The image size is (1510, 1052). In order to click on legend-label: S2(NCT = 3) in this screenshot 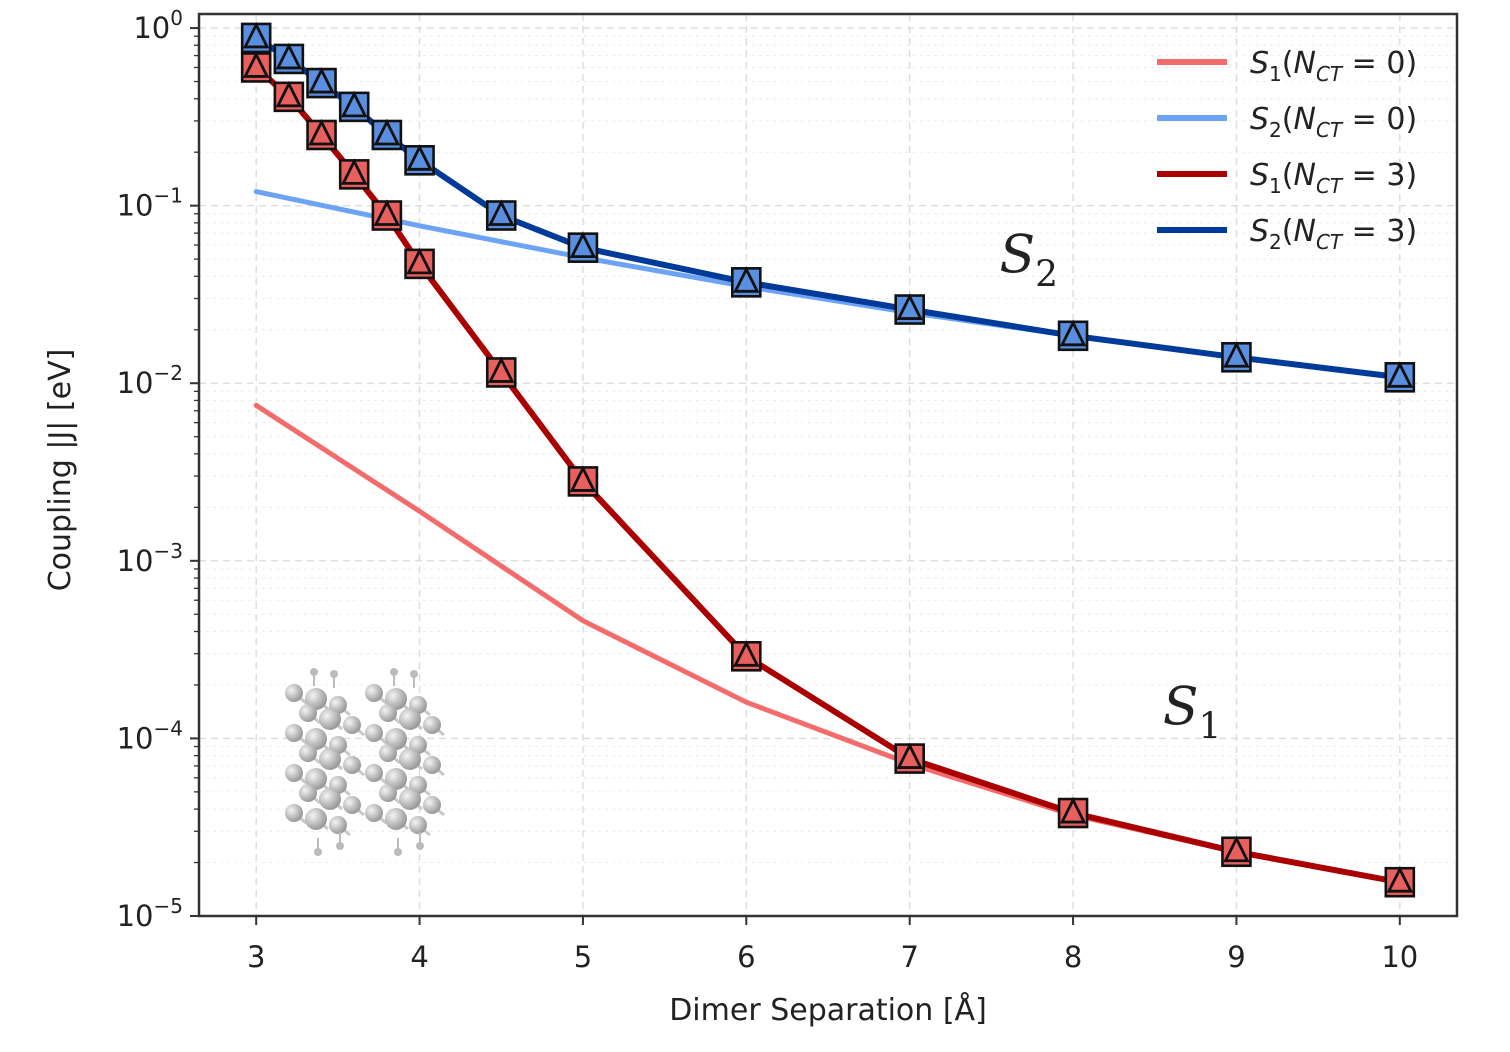, I will do `click(1333, 234)`.